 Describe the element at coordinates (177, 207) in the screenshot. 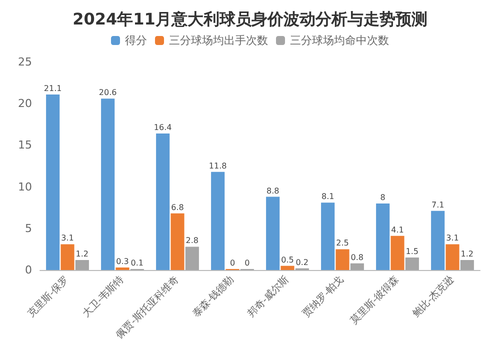

I see `data-label: 6.8` at that location.